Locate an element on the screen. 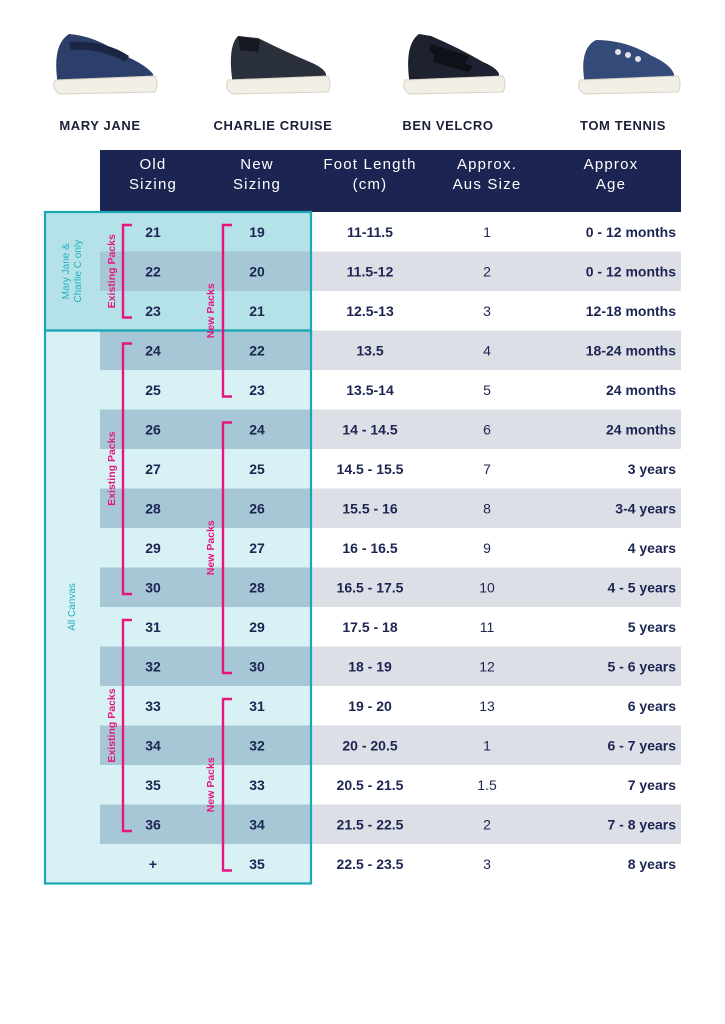 This screenshot has width=725, height=1024. table-cell: 30 is located at coordinates (153, 587).